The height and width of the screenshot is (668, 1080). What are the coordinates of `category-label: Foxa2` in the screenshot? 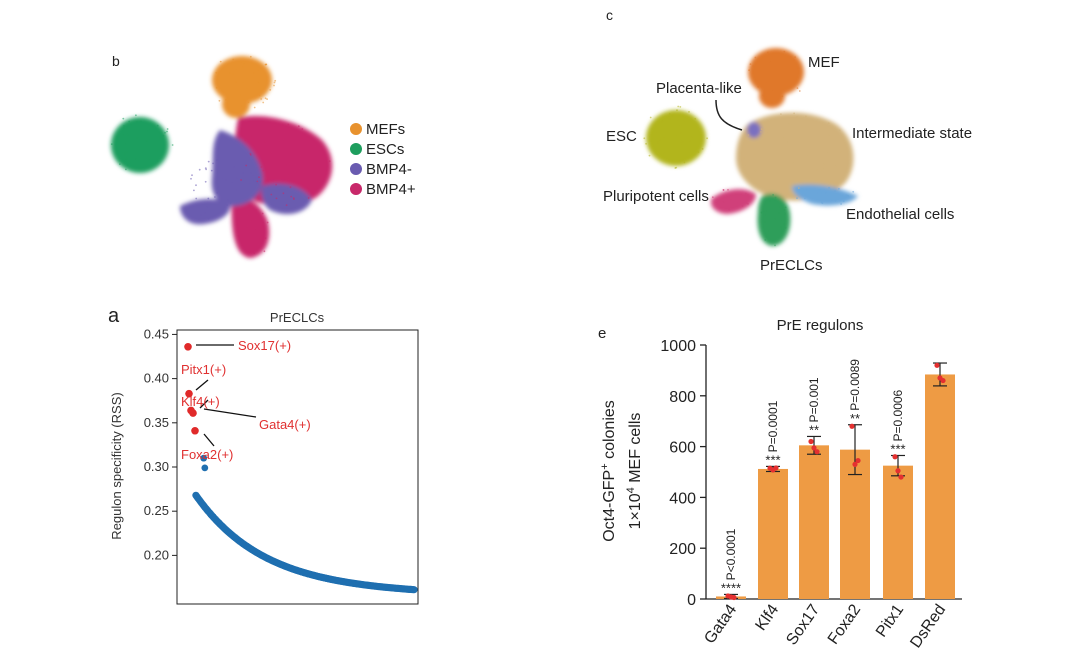 It's located at (844, 624).